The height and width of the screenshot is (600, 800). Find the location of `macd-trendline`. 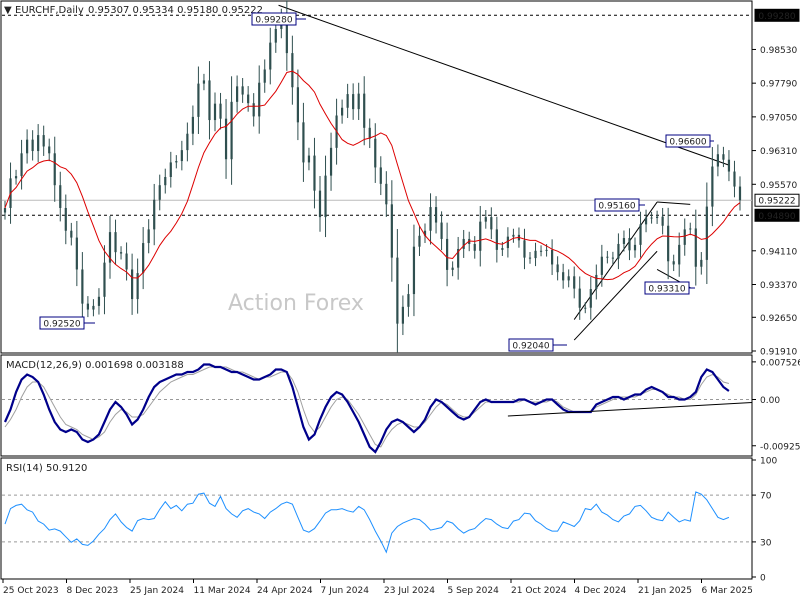

macd-trendline is located at coordinates (630, 409).